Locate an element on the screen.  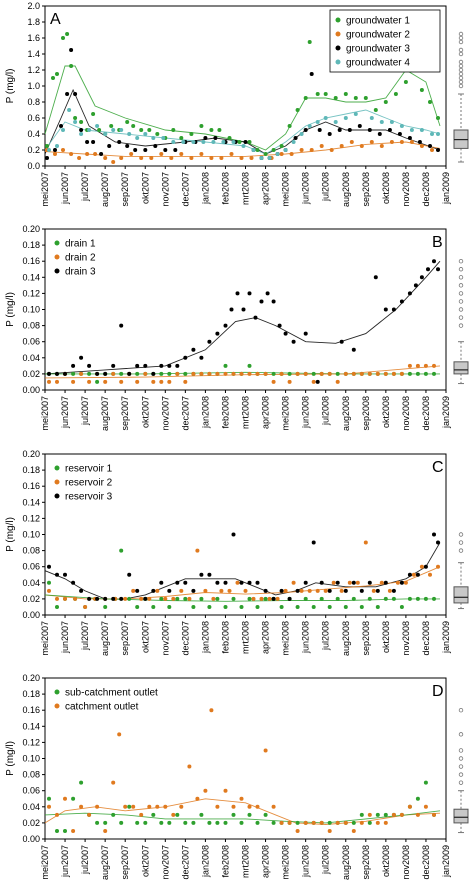
x-tick-label: jan2009 is located at coordinates (446, 637).